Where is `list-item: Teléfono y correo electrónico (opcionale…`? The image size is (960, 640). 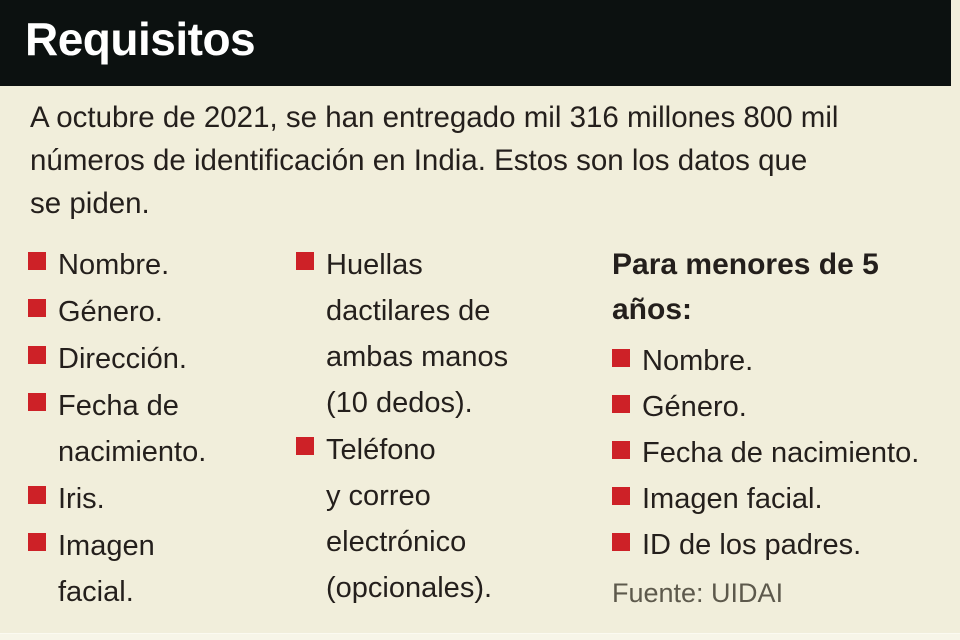 list-item: Teléfono y correo electrónico (opcionale… is located at coordinates (440, 519).